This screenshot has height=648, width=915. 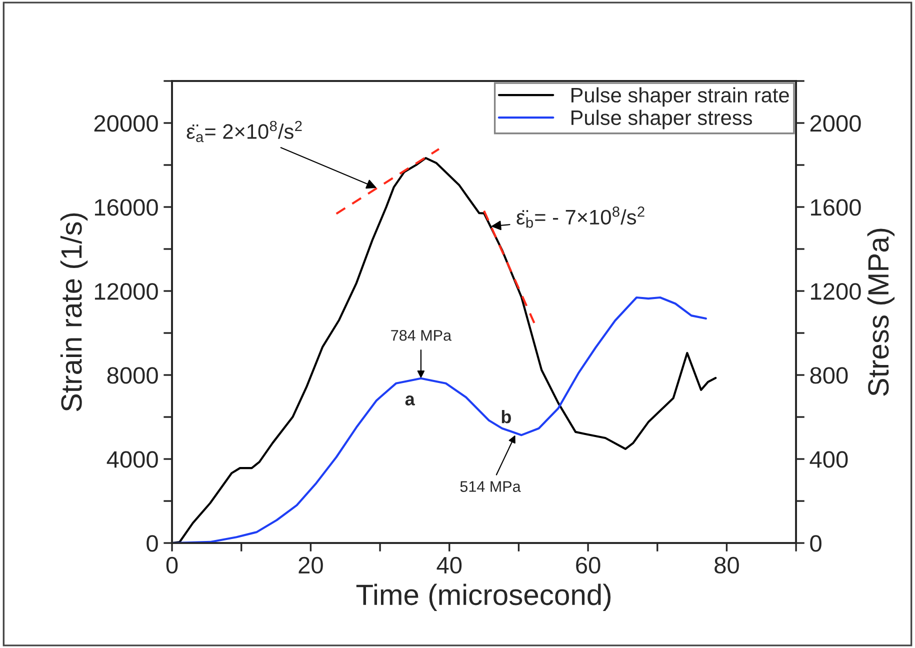 I want to click on y-tick-label: 20000, so click(x=126, y=123).